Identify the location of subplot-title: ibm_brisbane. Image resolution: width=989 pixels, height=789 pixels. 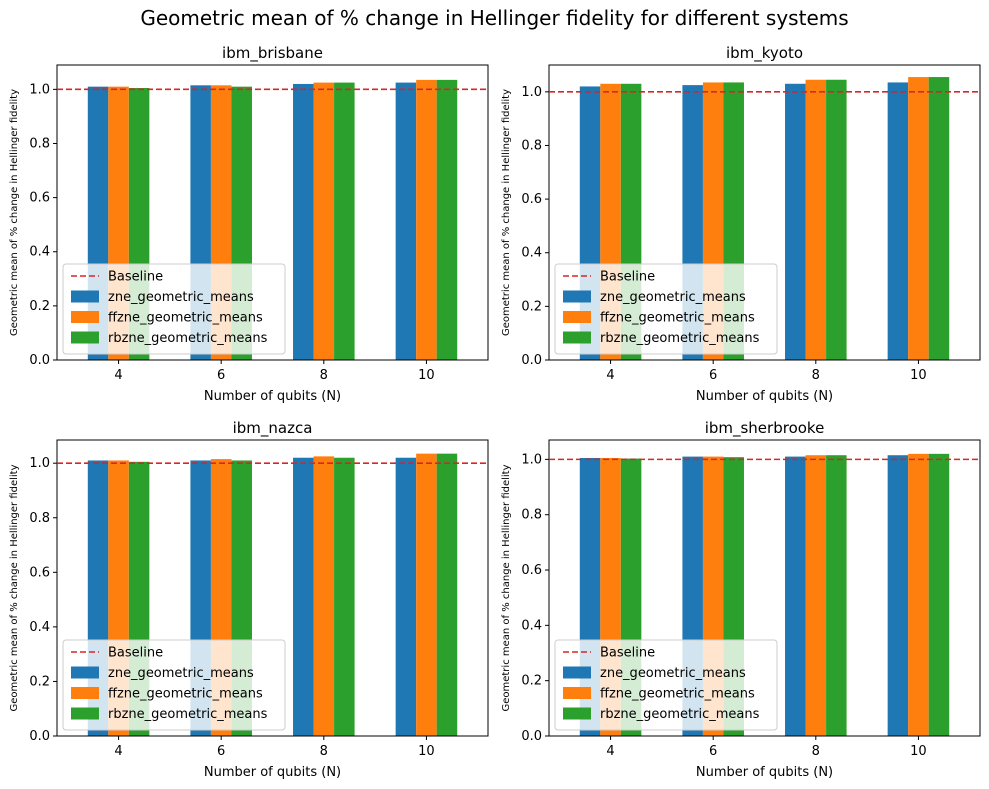
(272, 53).